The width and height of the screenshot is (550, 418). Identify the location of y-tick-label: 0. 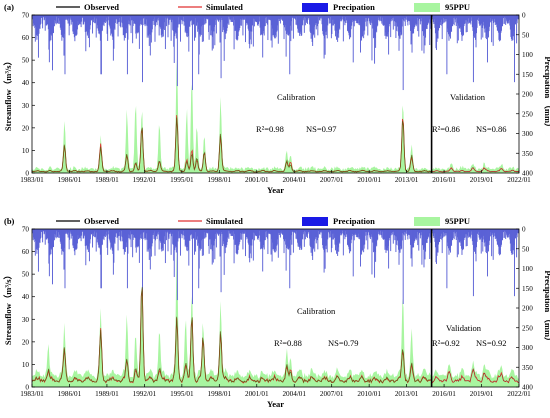
(27, 174).